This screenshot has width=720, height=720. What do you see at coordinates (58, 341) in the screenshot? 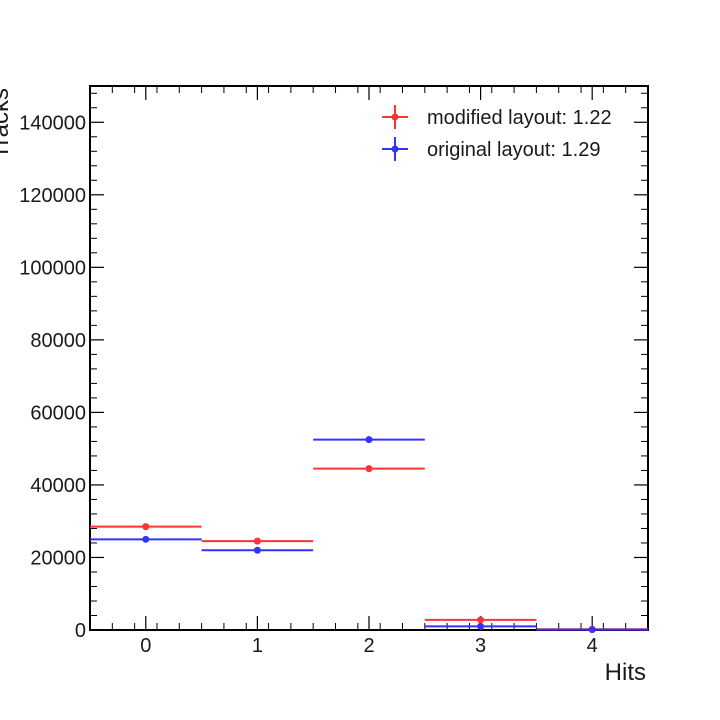
I see `y-tick-label: 80000` at bounding box center [58, 341].